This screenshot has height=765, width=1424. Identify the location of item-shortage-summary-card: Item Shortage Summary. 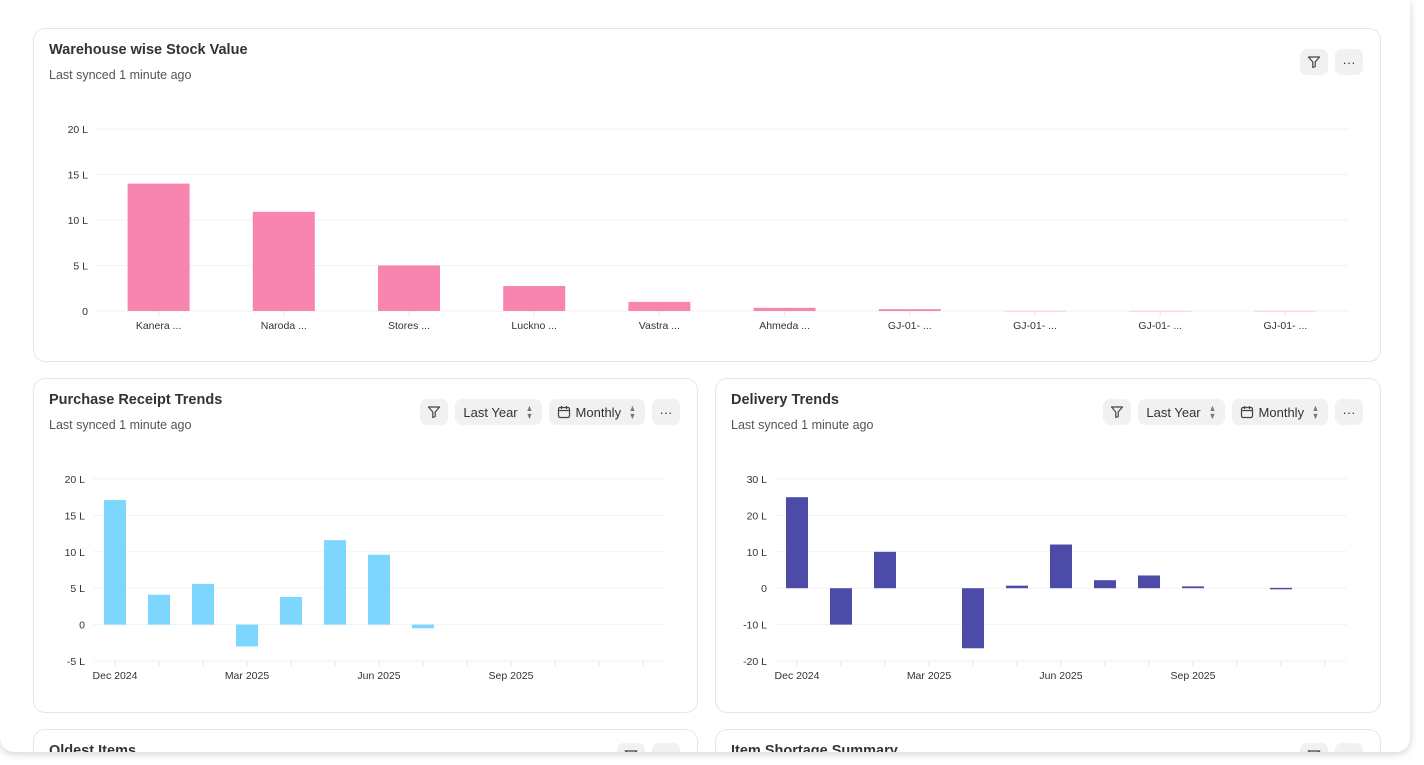
(1048, 740).